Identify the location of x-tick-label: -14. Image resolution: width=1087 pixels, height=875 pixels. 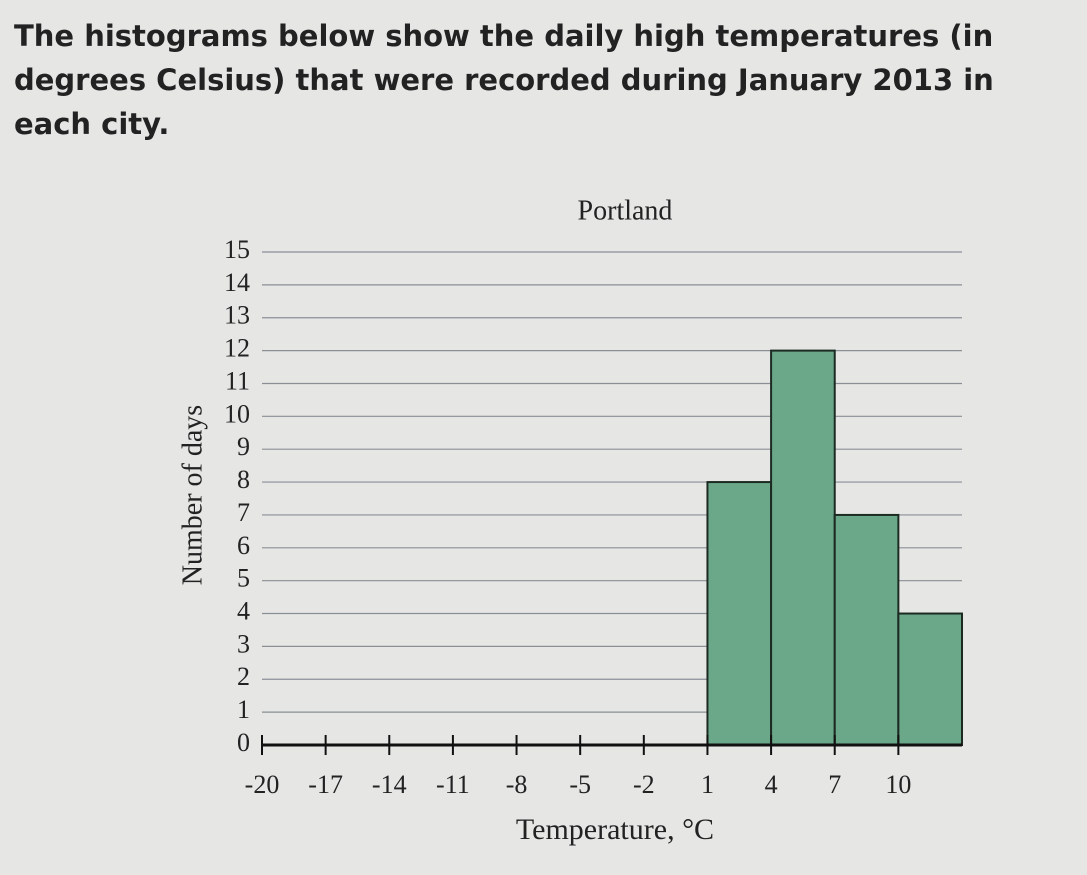
(389, 784).